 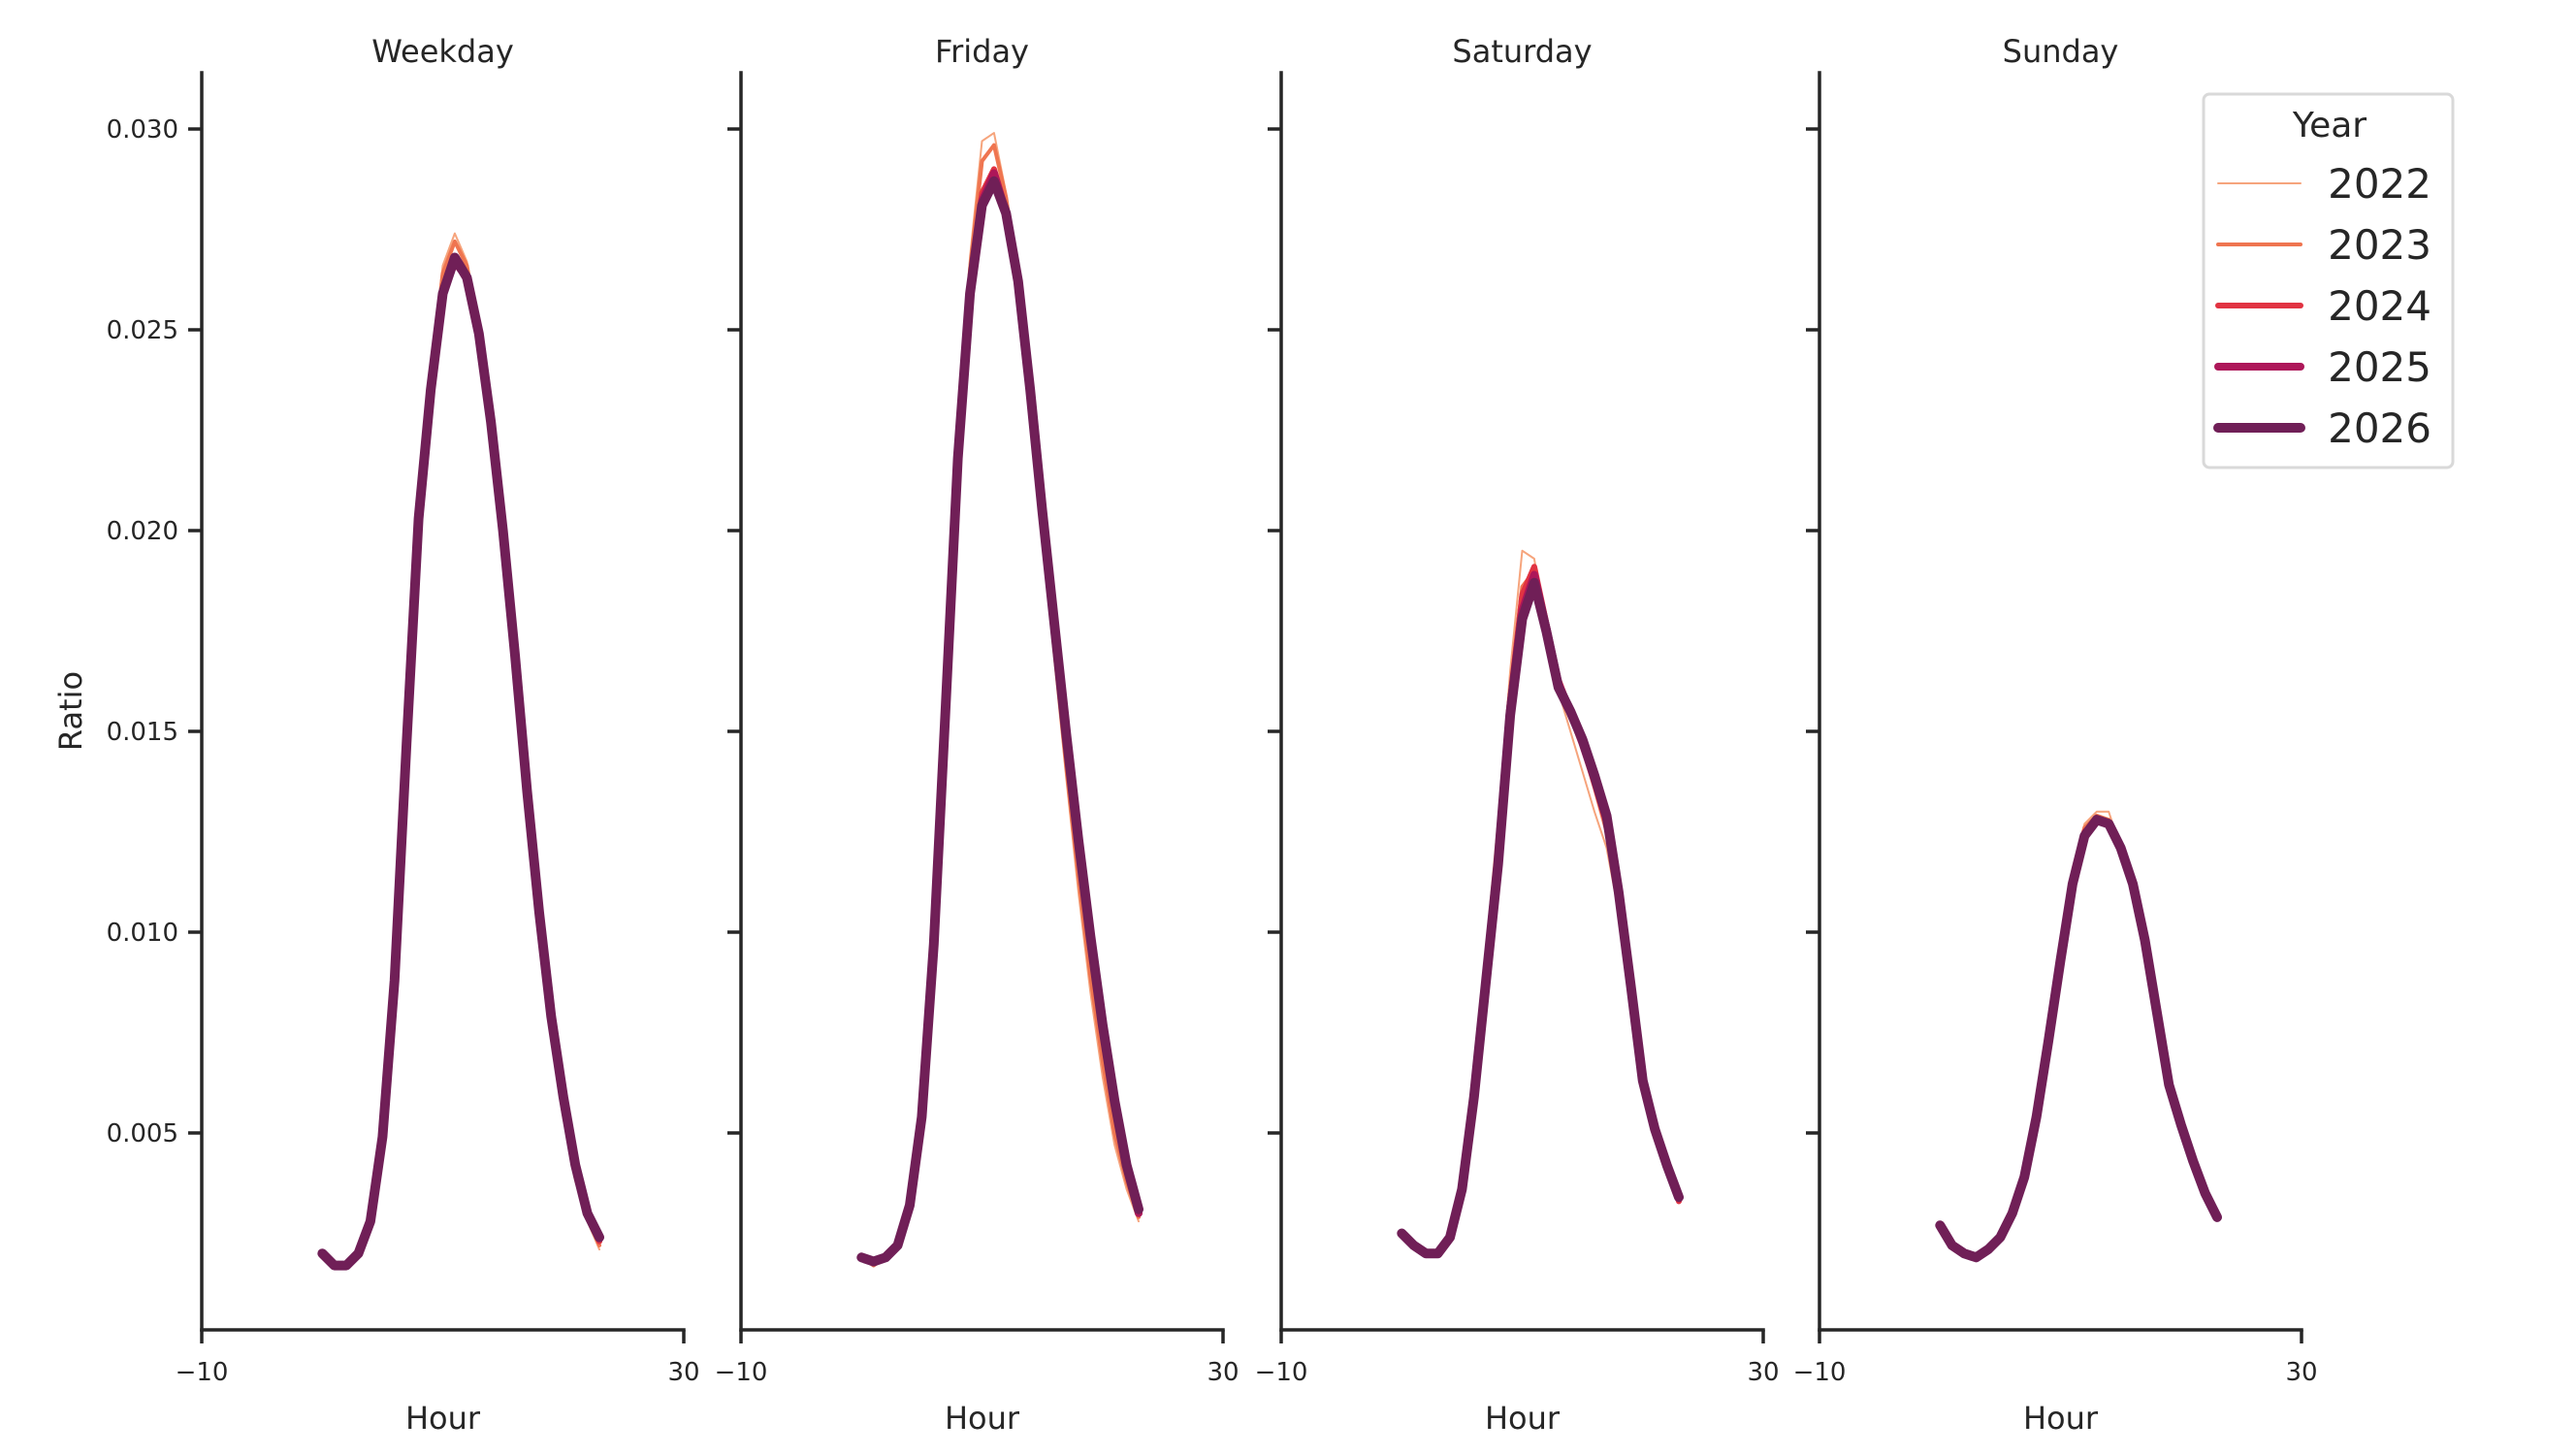 I want to click on legend-item-2022: 2022, so click(x=2324, y=184).